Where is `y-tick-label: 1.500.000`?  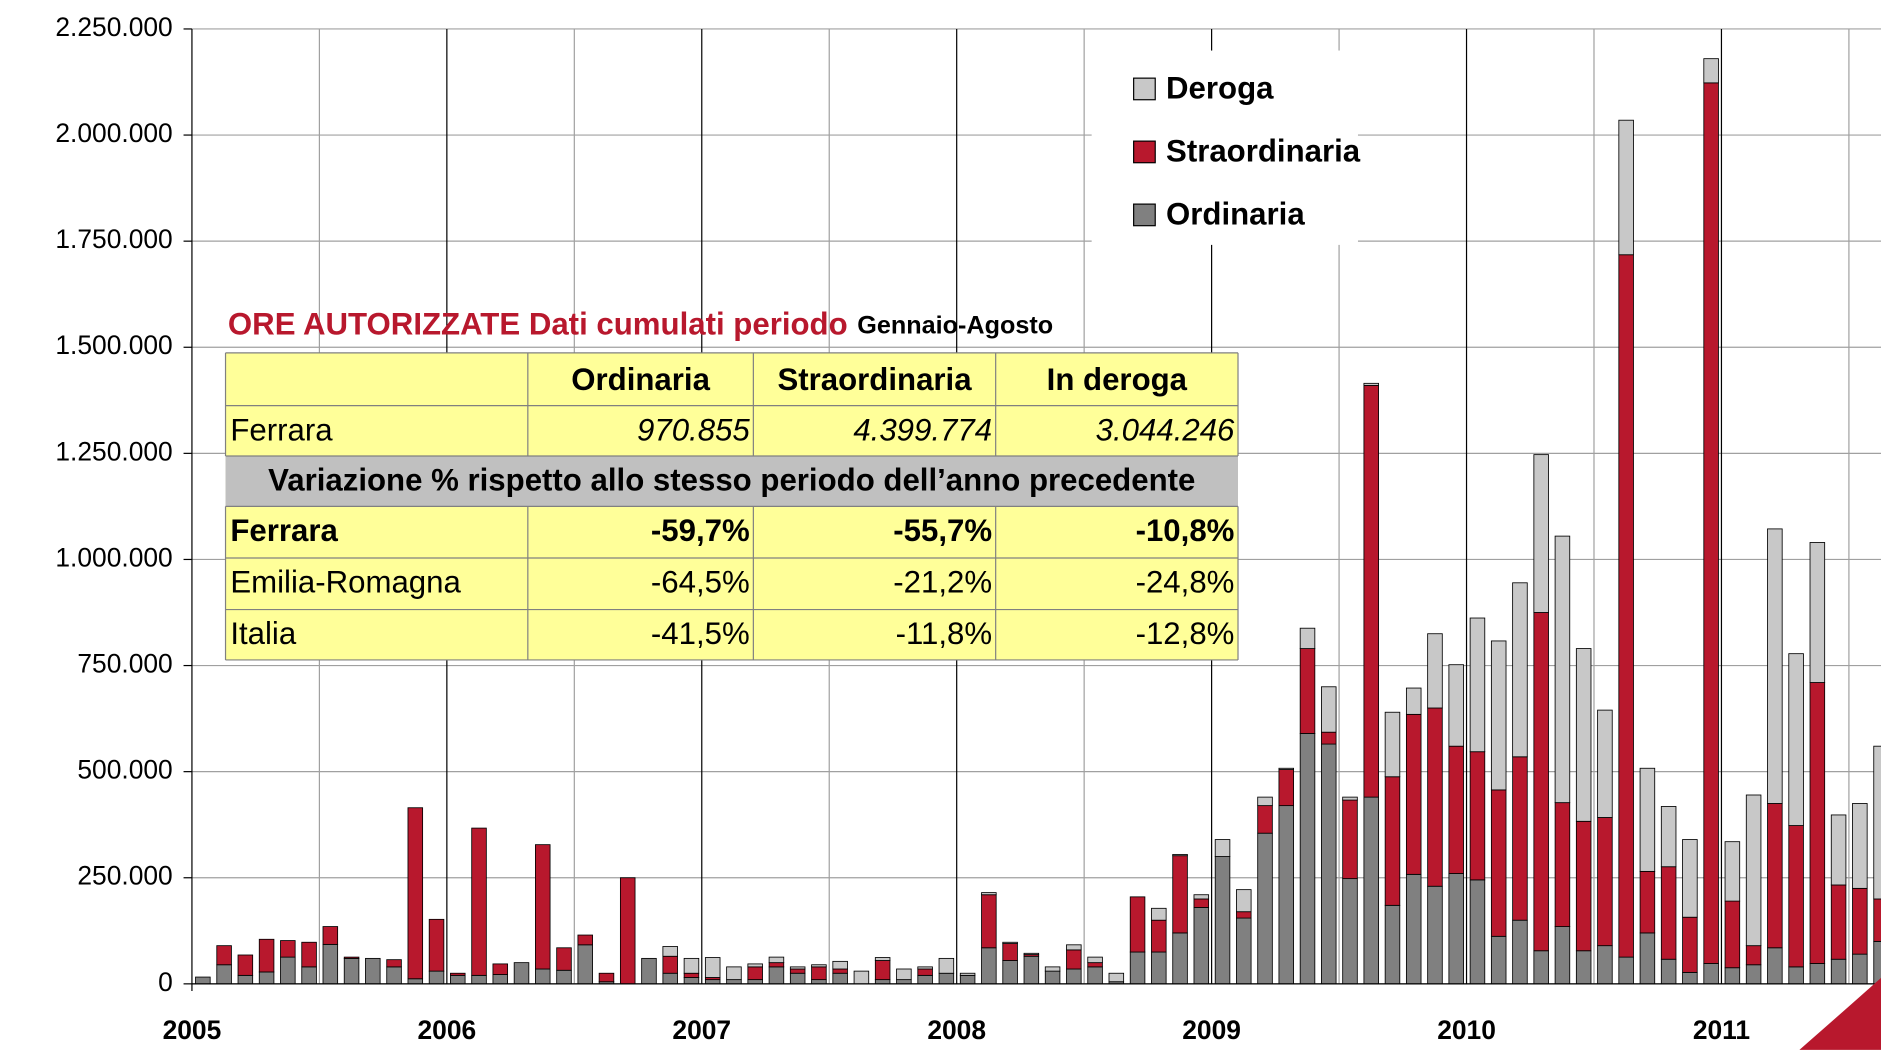
y-tick-label: 1.500.000 is located at coordinates (113, 345).